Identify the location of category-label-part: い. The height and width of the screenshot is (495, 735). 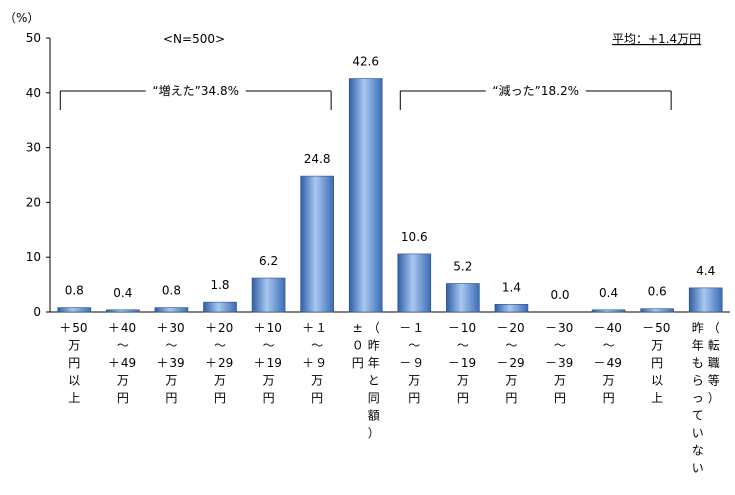
(698, 468).